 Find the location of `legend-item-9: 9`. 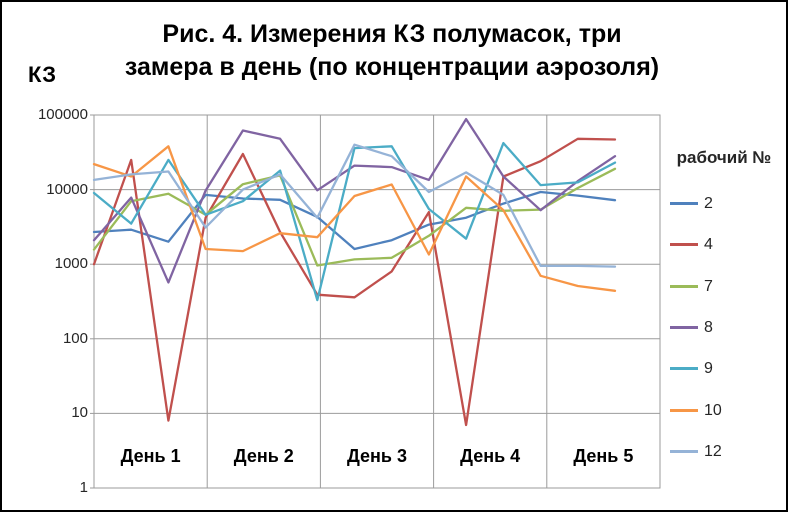

legend-item-9: 9 is located at coordinates (724, 369).